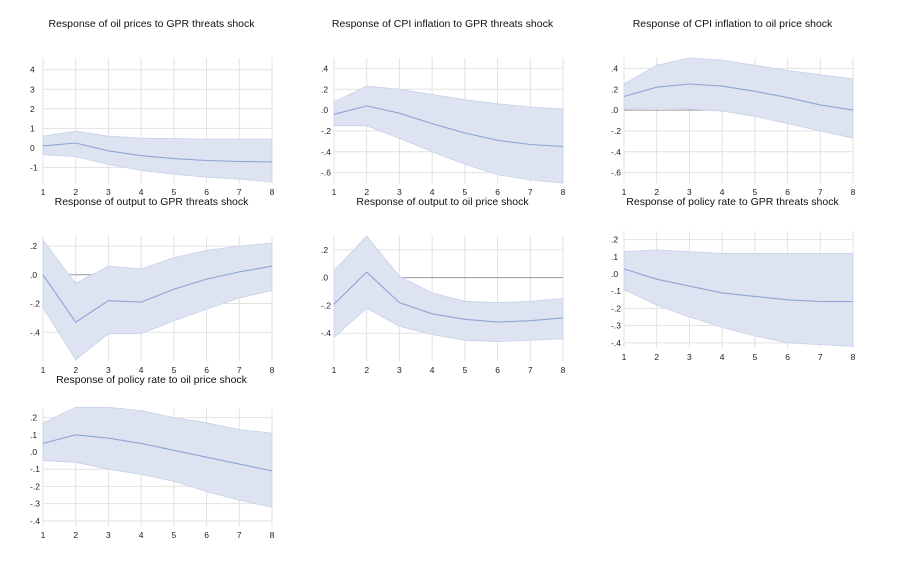 The image size is (900, 564). What do you see at coordinates (32, 70) in the screenshot?
I see `y-tick-label: 4` at bounding box center [32, 70].